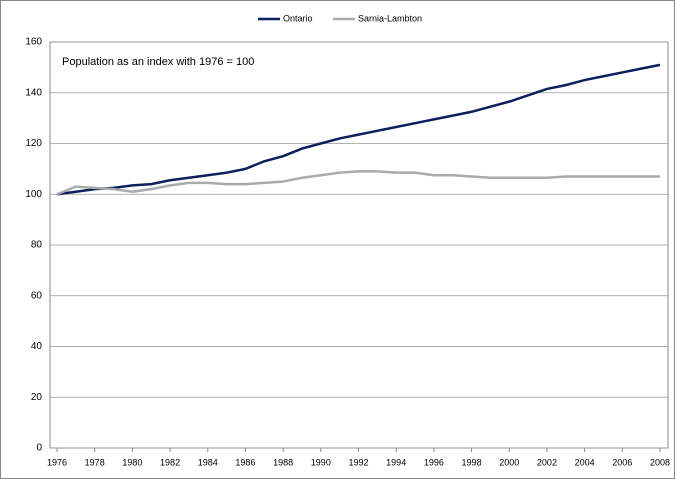 This screenshot has width=675, height=479. What do you see at coordinates (547, 462) in the screenshot?
I see `x-tick-label: 2002` at bounding box center [547, 462].